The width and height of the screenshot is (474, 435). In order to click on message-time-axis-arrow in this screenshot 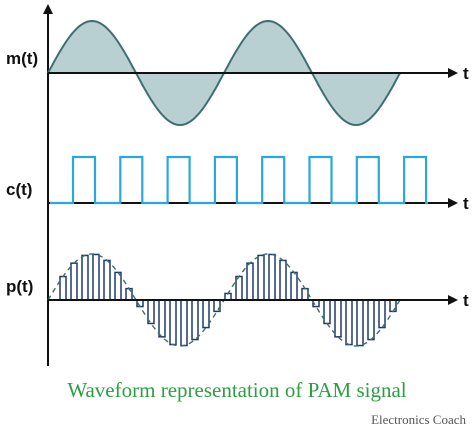, I will do `click(453, 73)`.